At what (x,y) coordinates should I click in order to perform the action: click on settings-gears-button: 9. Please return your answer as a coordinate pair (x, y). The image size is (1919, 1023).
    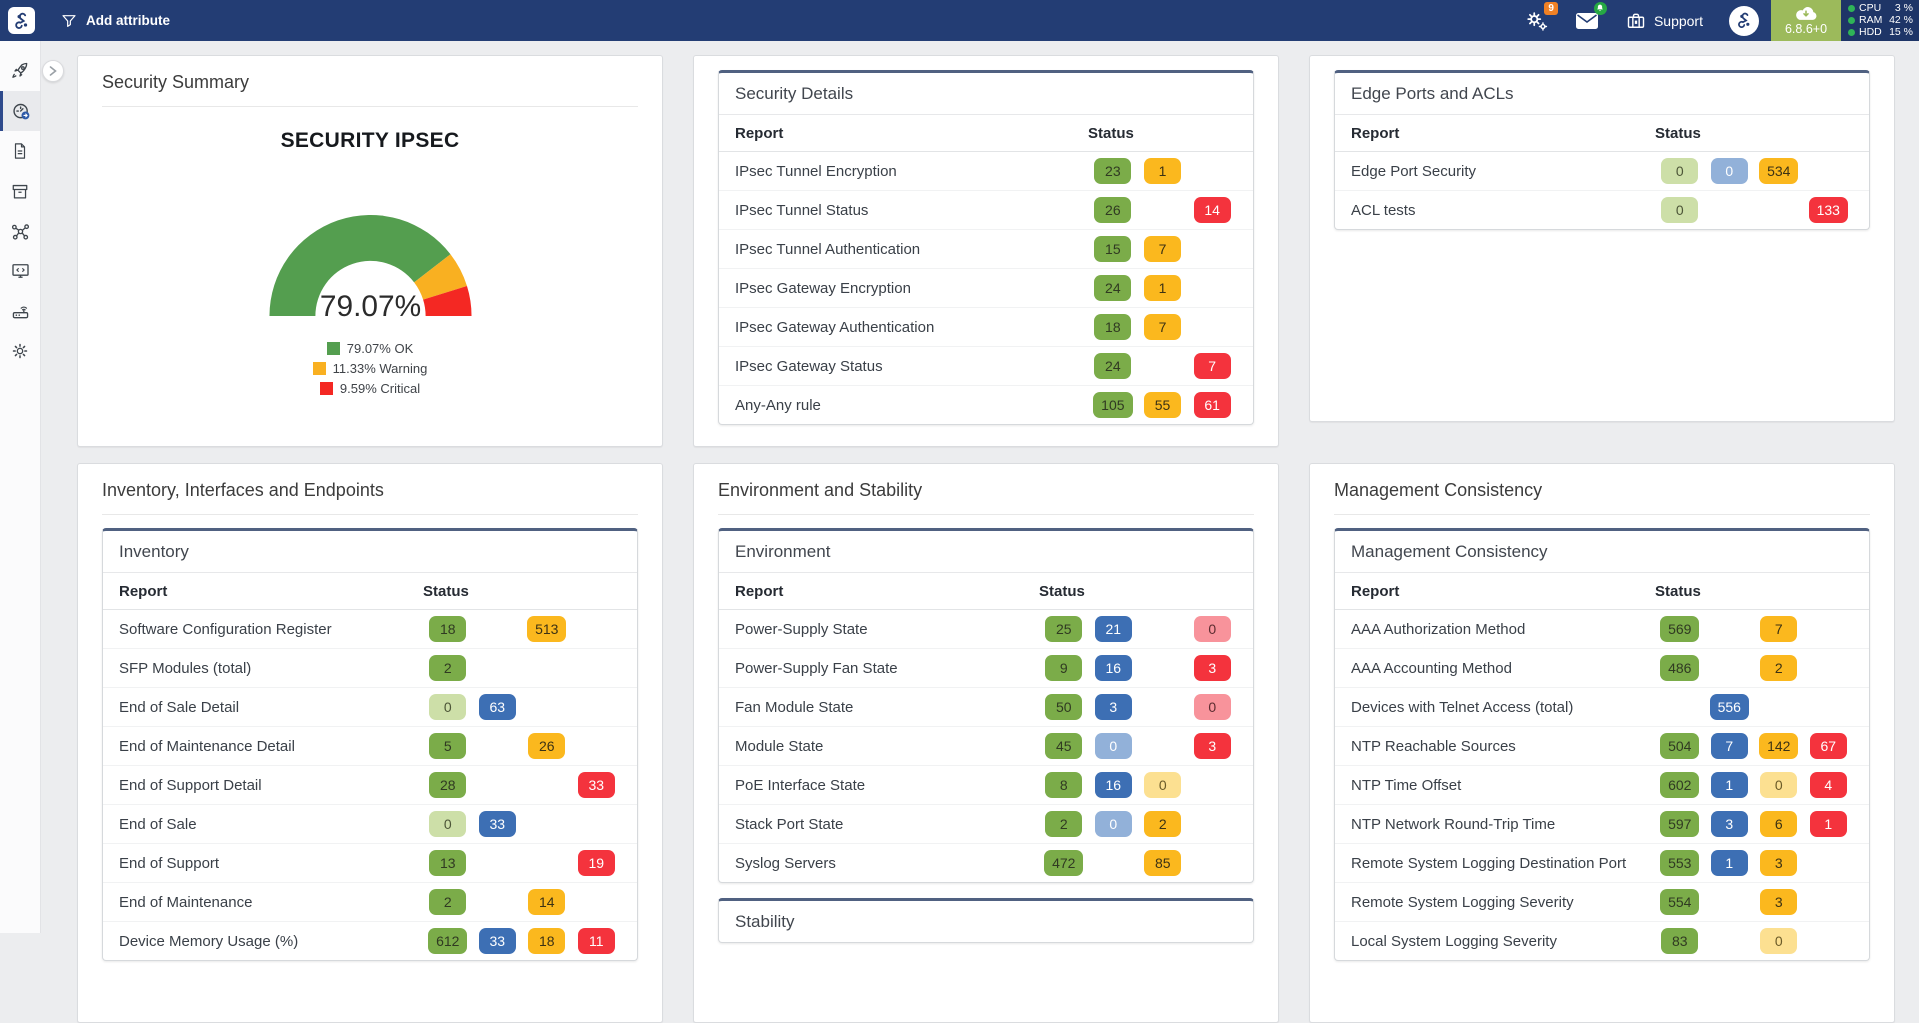
    Looking at the image, I should click on (1537, 21).